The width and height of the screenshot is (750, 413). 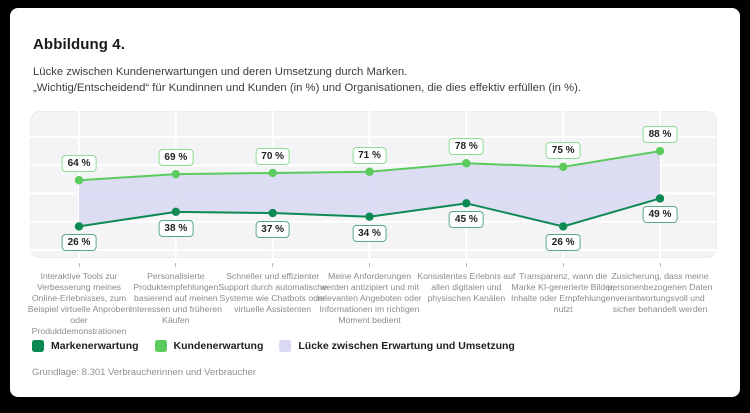 What do you see at coordinates (369, 189) in the screenshot?
I see `gap-area` at bounding box center [369, 189].